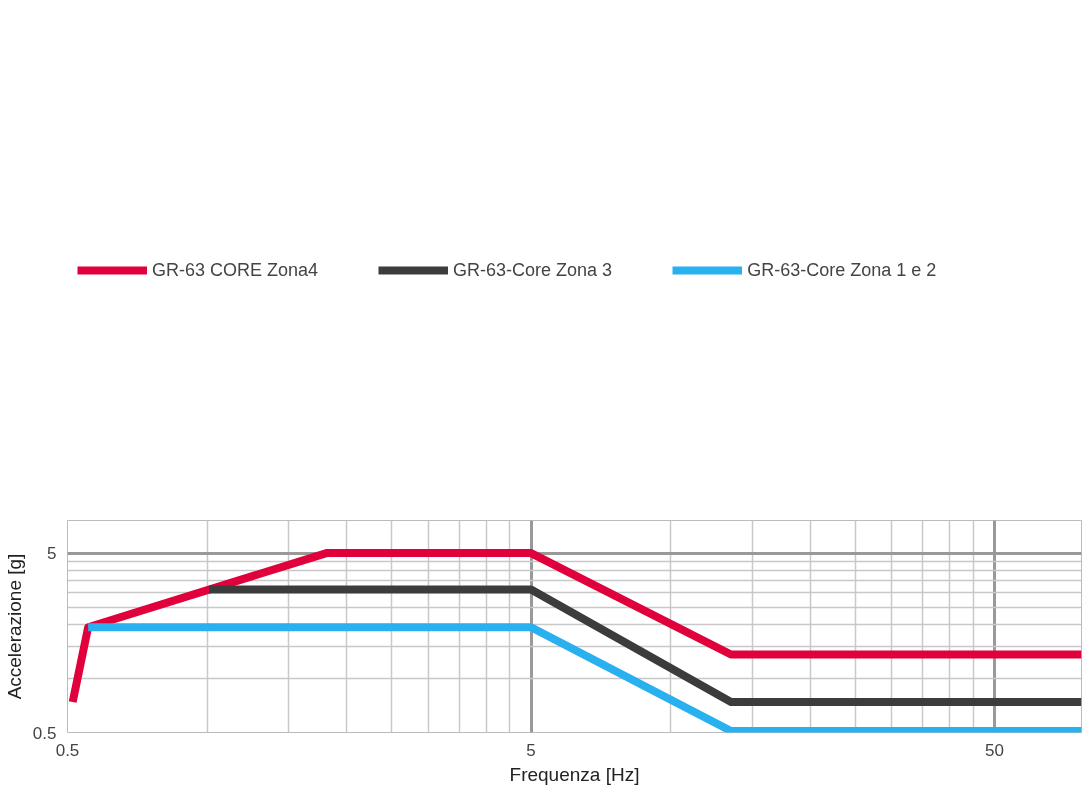 The height and width of the screenshot is (787, 1083). I want to click on x-tick-label: 0.5, so click(67, 750).